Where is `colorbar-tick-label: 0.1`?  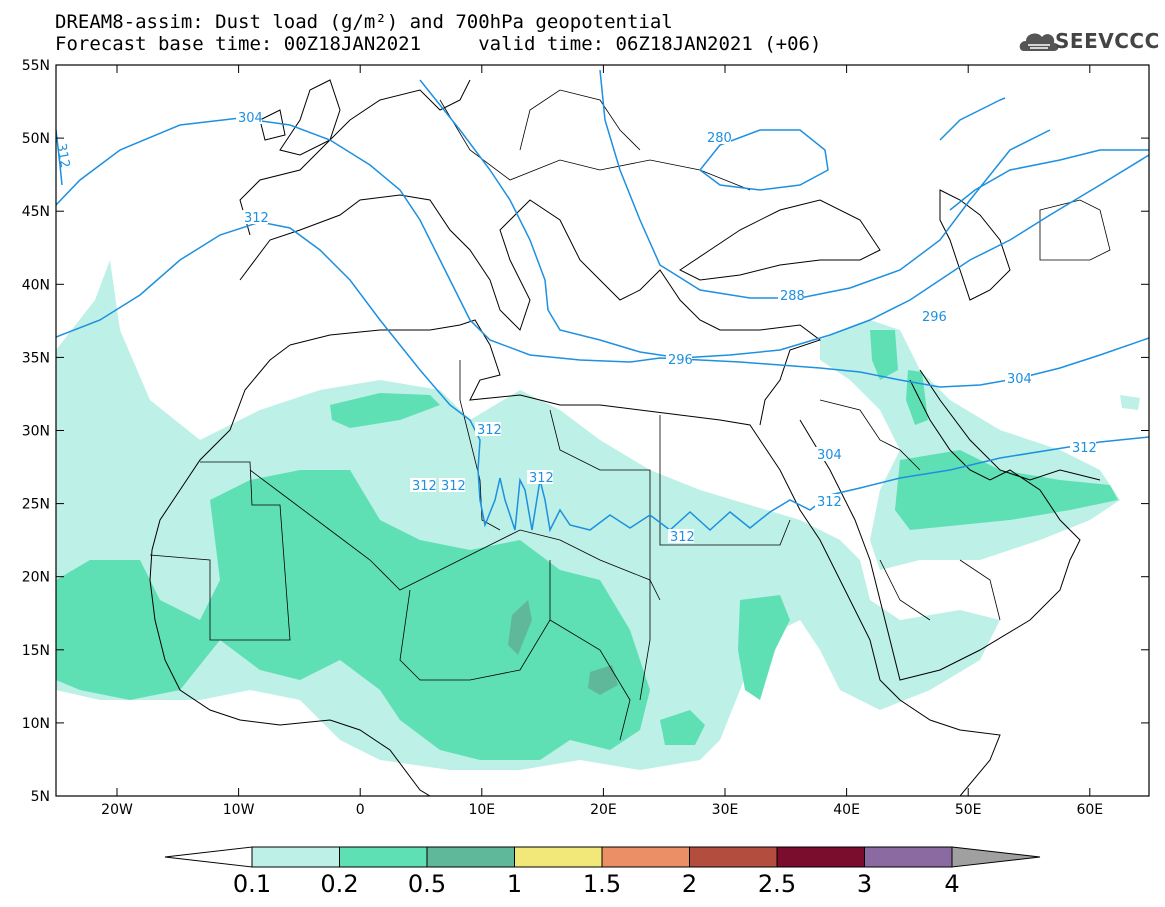
colorbar-tick-label: 0.1 is located at coordinates (252, 884).